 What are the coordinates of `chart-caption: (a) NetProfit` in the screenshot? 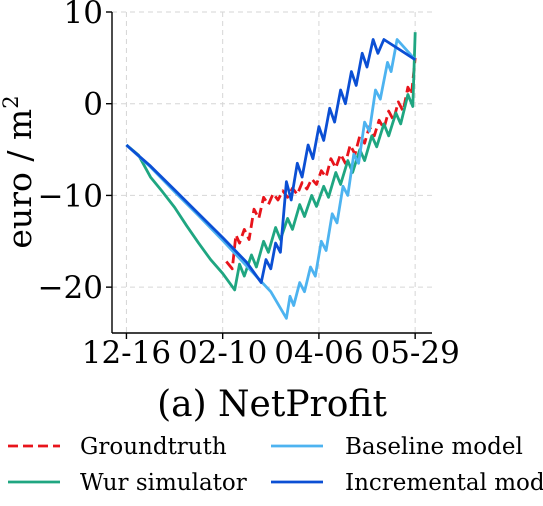 It's located at (272, 404).